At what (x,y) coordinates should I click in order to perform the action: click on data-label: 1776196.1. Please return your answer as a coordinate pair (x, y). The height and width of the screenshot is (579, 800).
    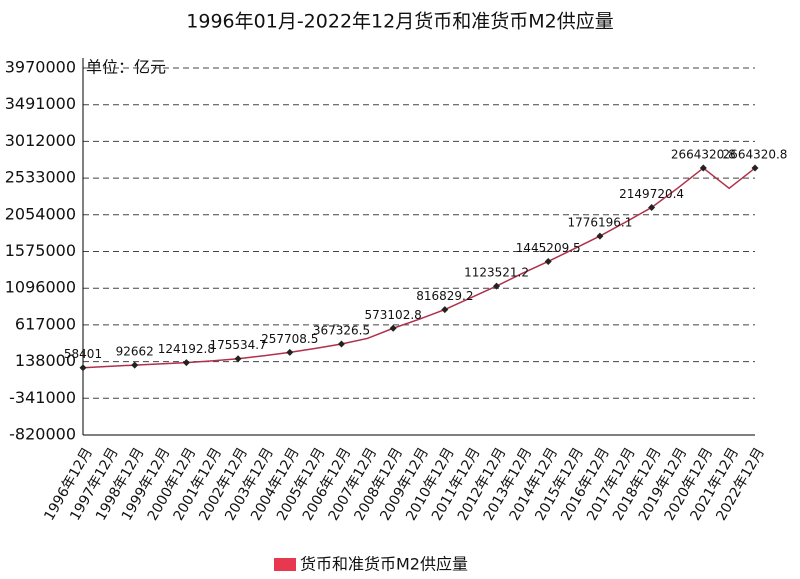
    Looking at the image, I should click on (599, 223).